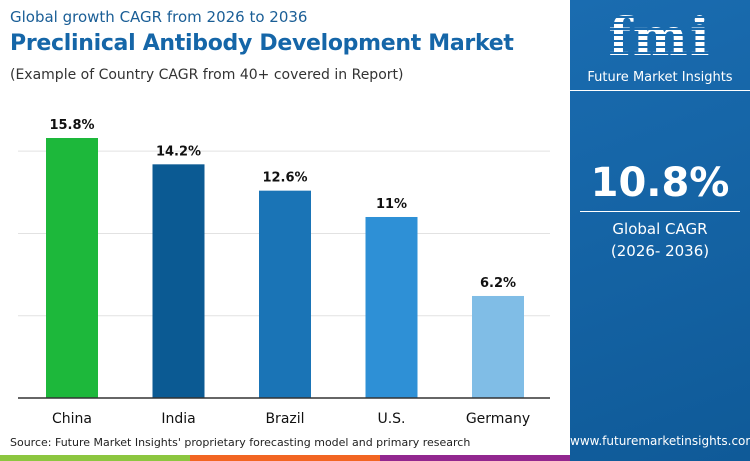 This screenshot has width=750, height=461. Describe the element at coordinates (262, 43) in the screenshot. I see `chart-title: Preclinical Antibody Development Market` at that location.